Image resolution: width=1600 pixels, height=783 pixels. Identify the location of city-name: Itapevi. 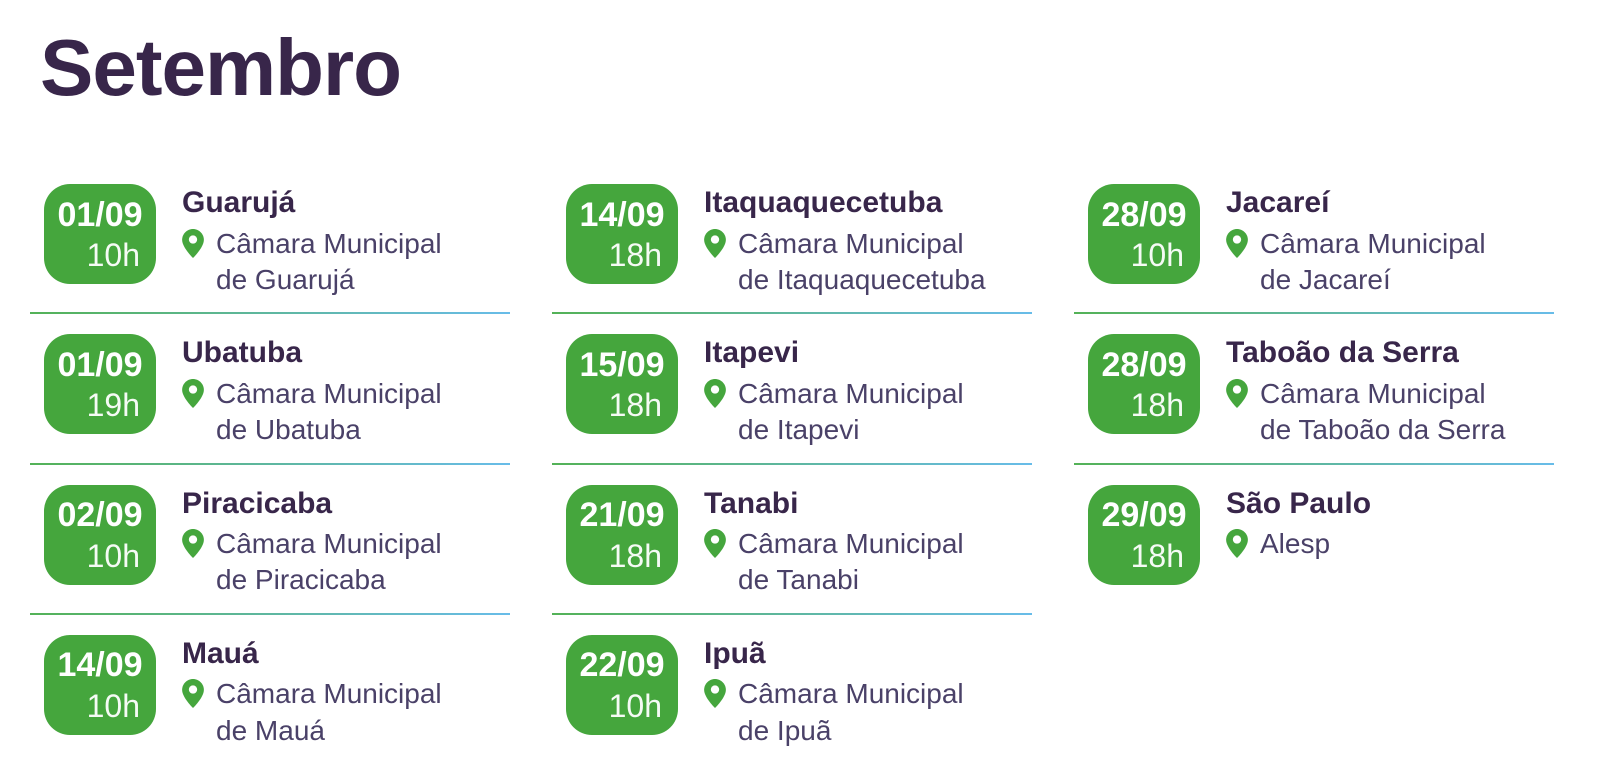
(752, 353).